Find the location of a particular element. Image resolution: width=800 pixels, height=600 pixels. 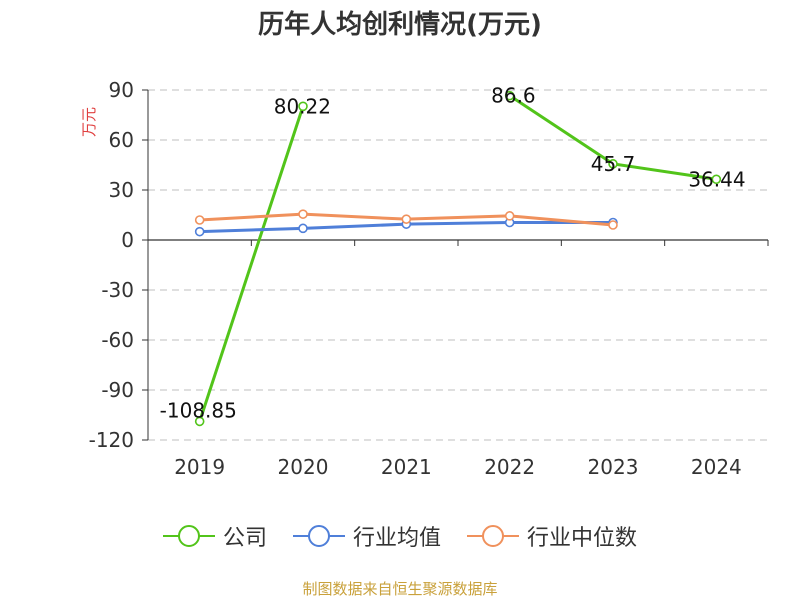

x-tick-label-2024: 2024 is located at coordinates (716, 467).